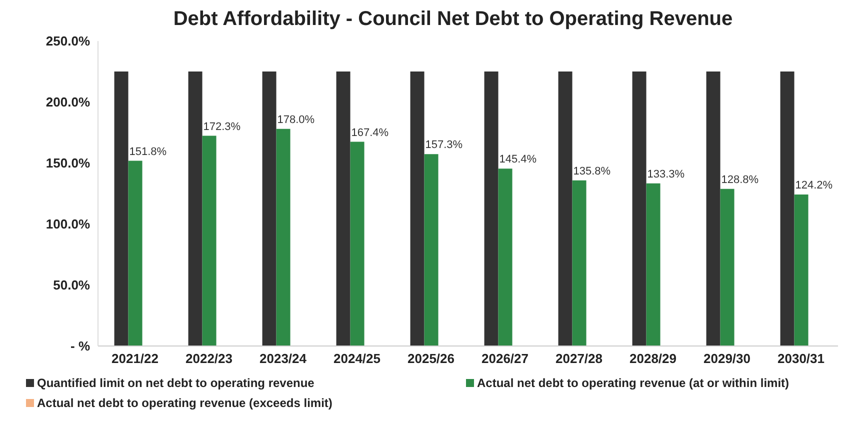 The width and height of the screenshot is (866, 441). I want to click on data-label: 157.3%, so click(444, 145).